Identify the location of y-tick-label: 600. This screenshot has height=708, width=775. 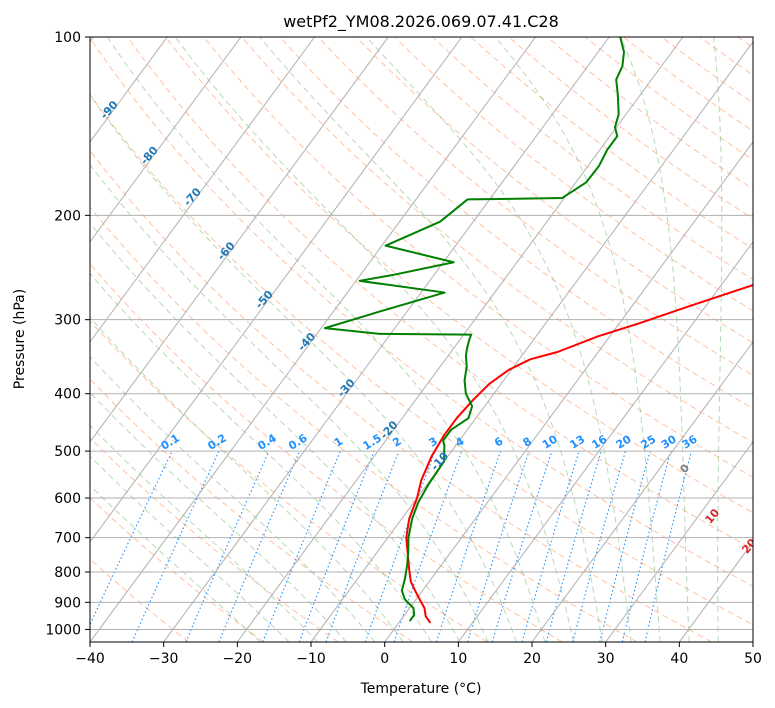
(67, 499).